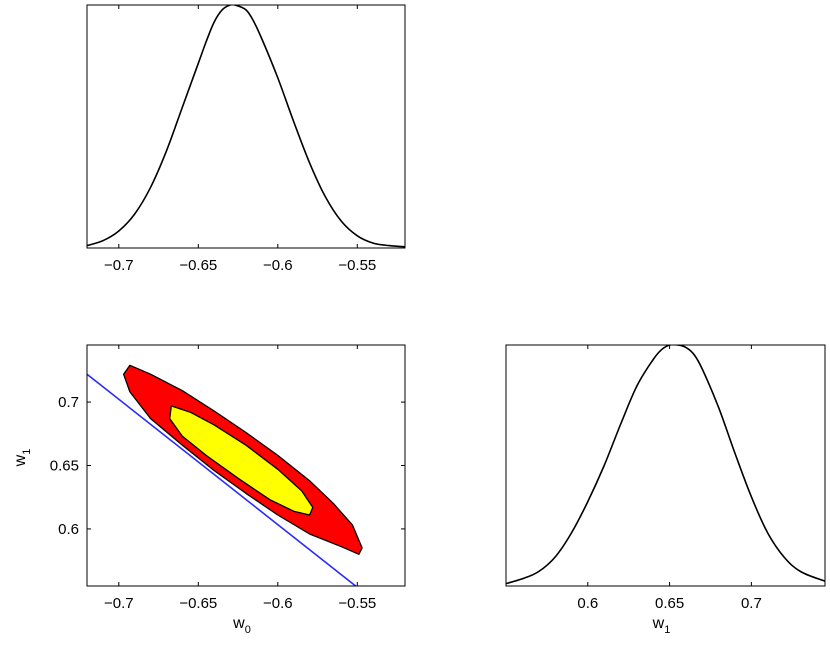 The image size is (830, 646). I want to click on contour-region-inner, so click(241, 460).